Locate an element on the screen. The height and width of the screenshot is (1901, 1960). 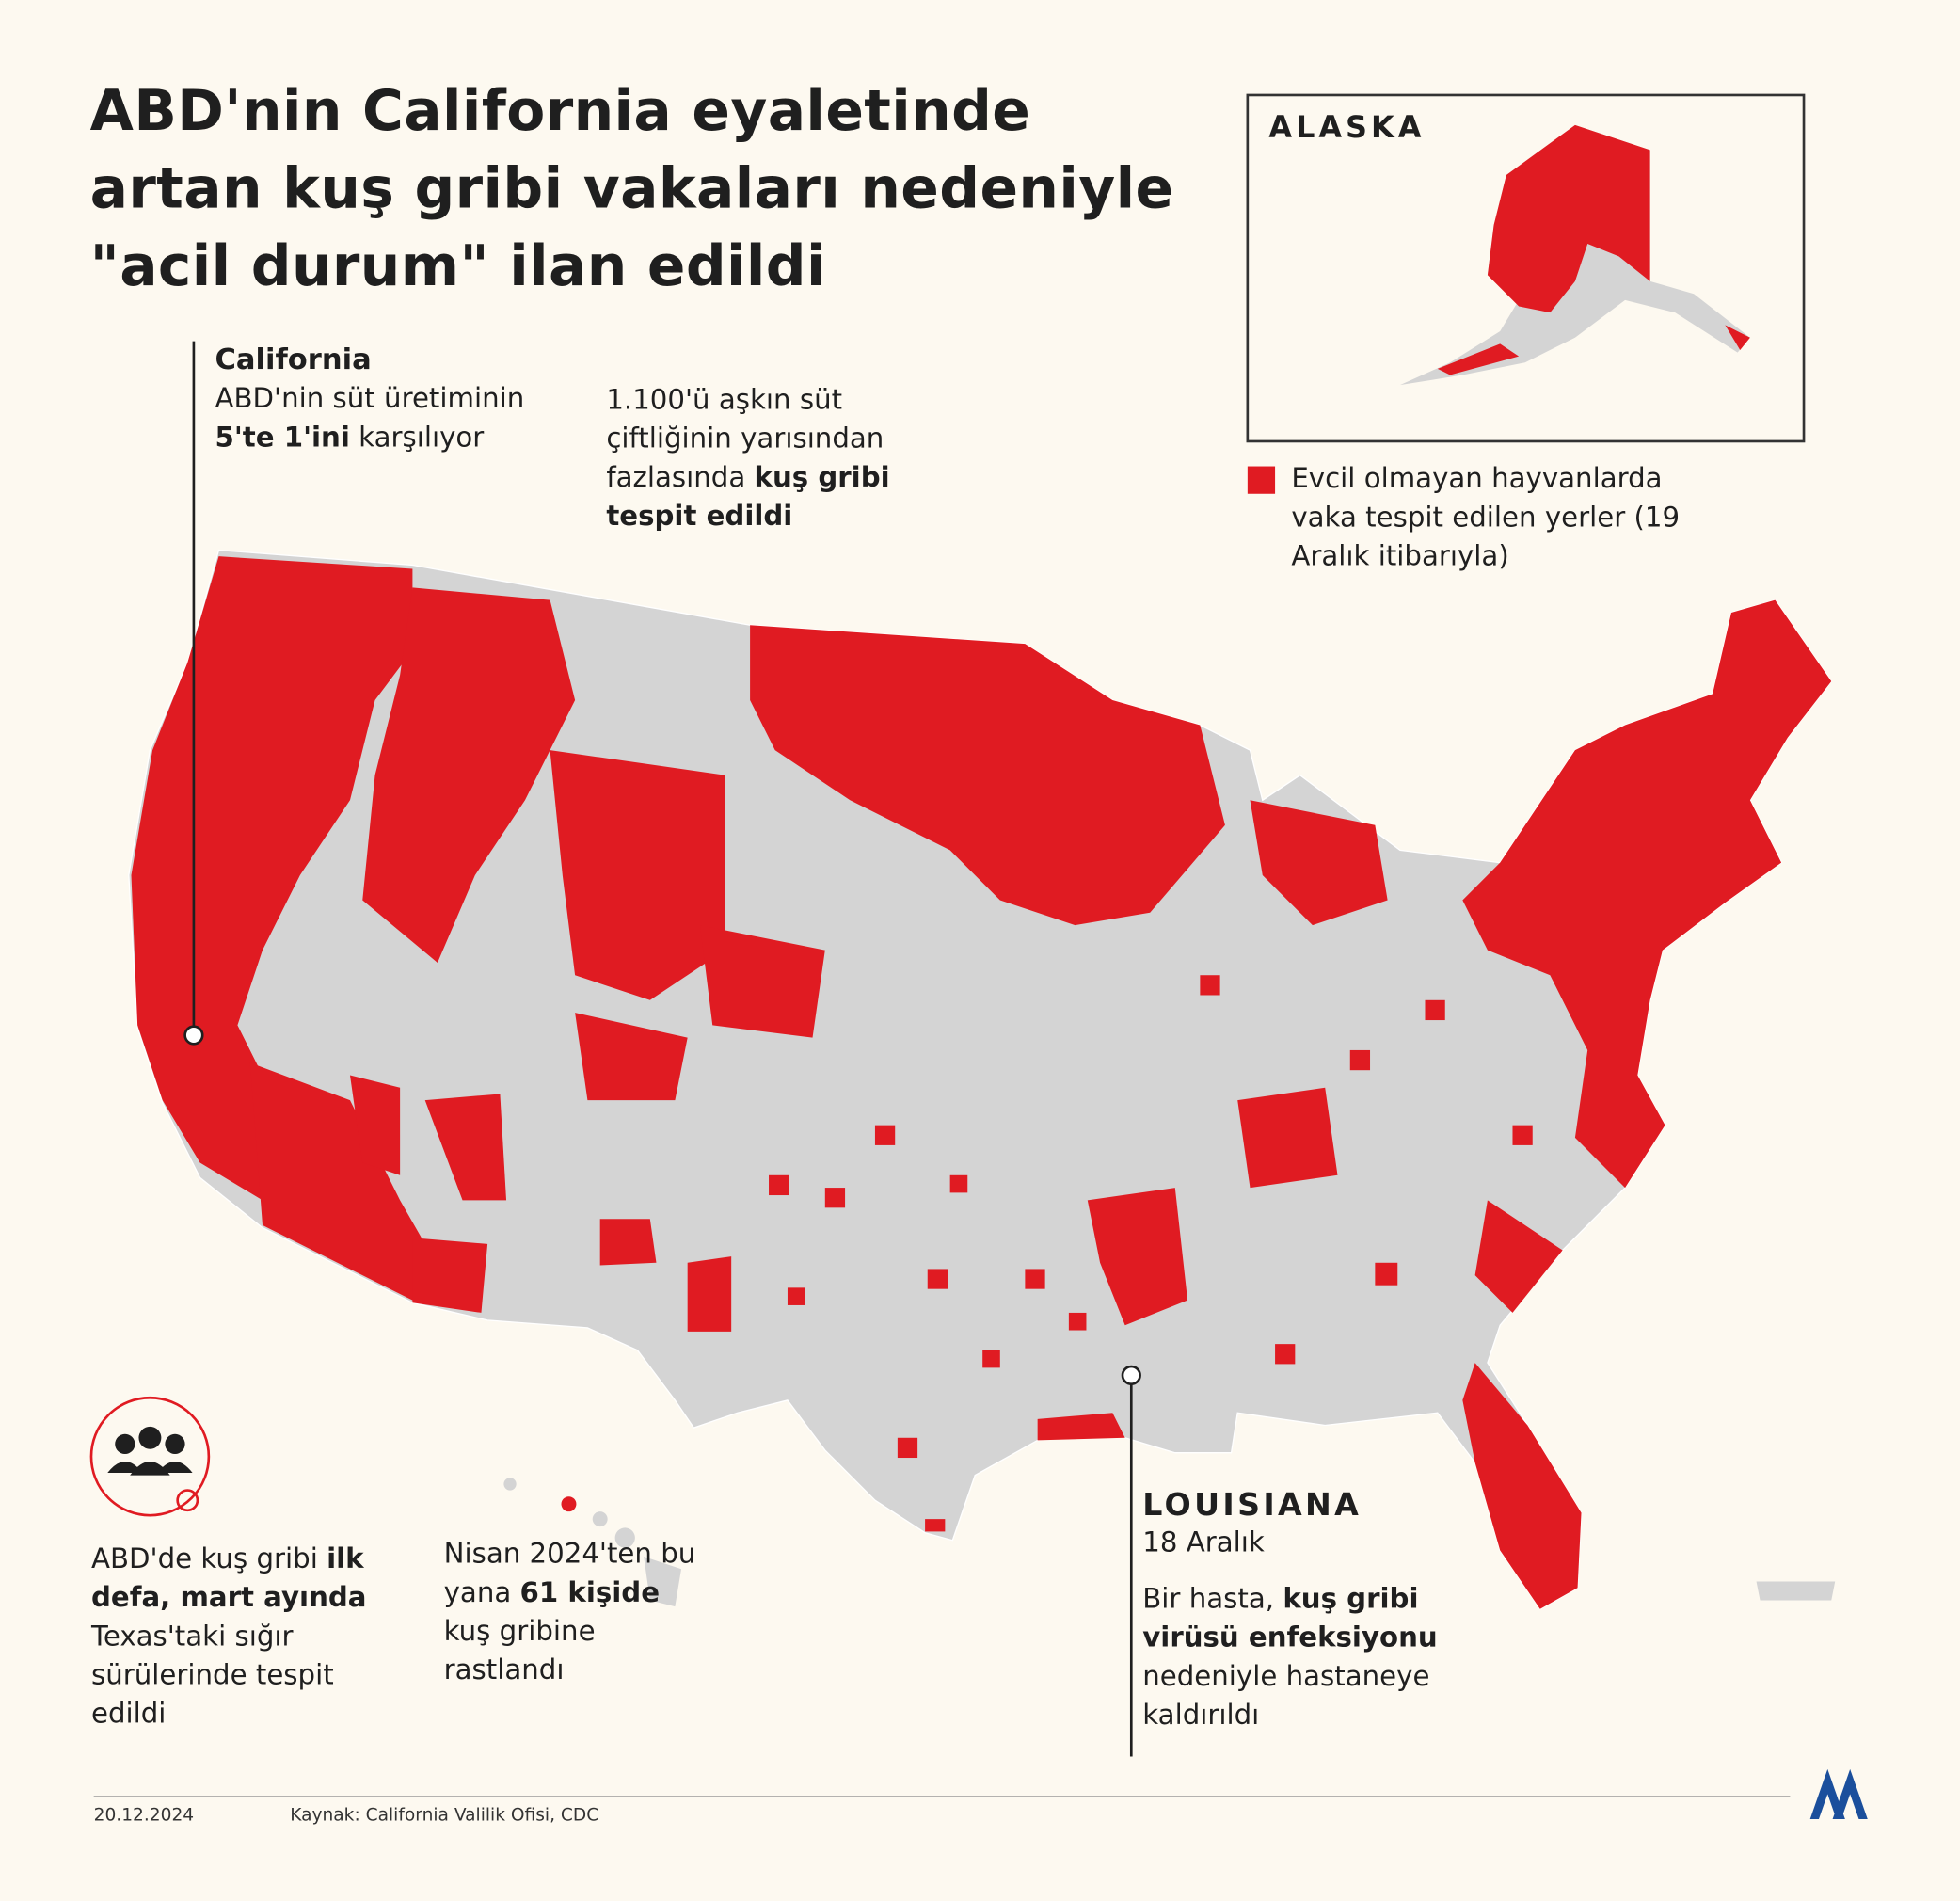
text-run: ABD'nin süt üretiminin is located at coordinates (370, 399).